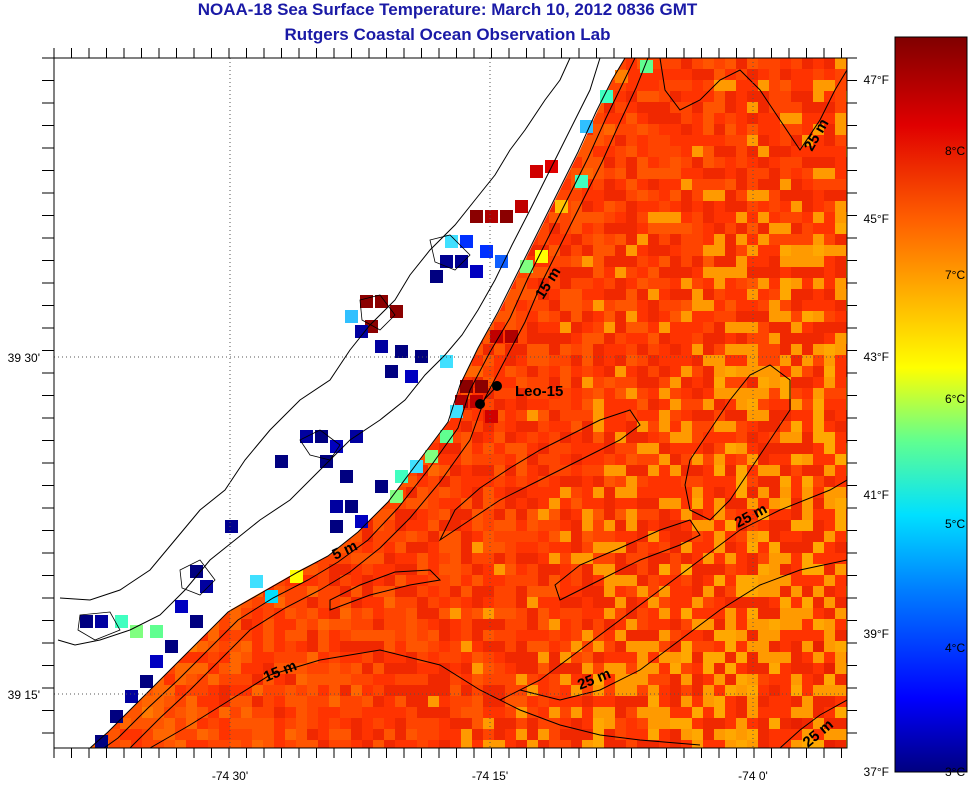 The height and width of the screenshot is (785, 976). I want to click on contour-25m-ridge, so click(673, 590).